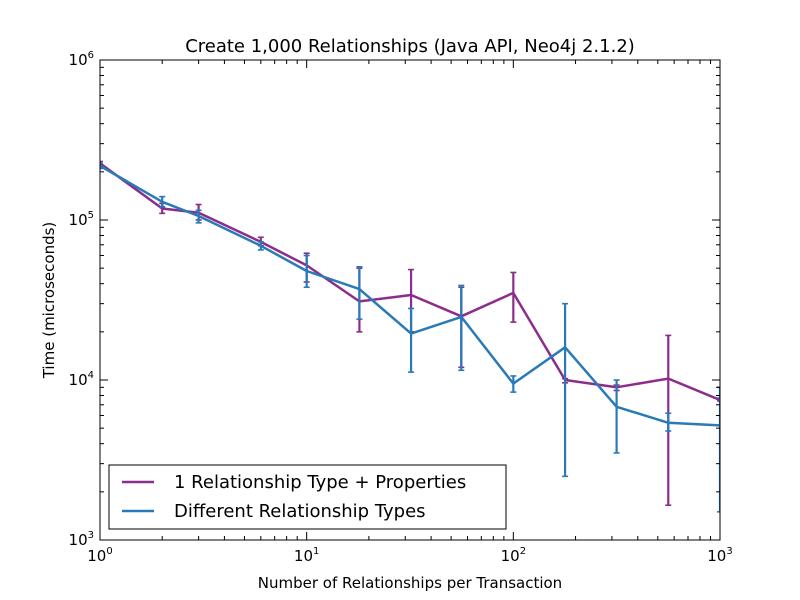 This screenshot has width=800, height=600. What do you see at coordinates (109, 551) in the screenshot?
I see `x-tick-label-exponent: 0` at bounding box center [109, 551].